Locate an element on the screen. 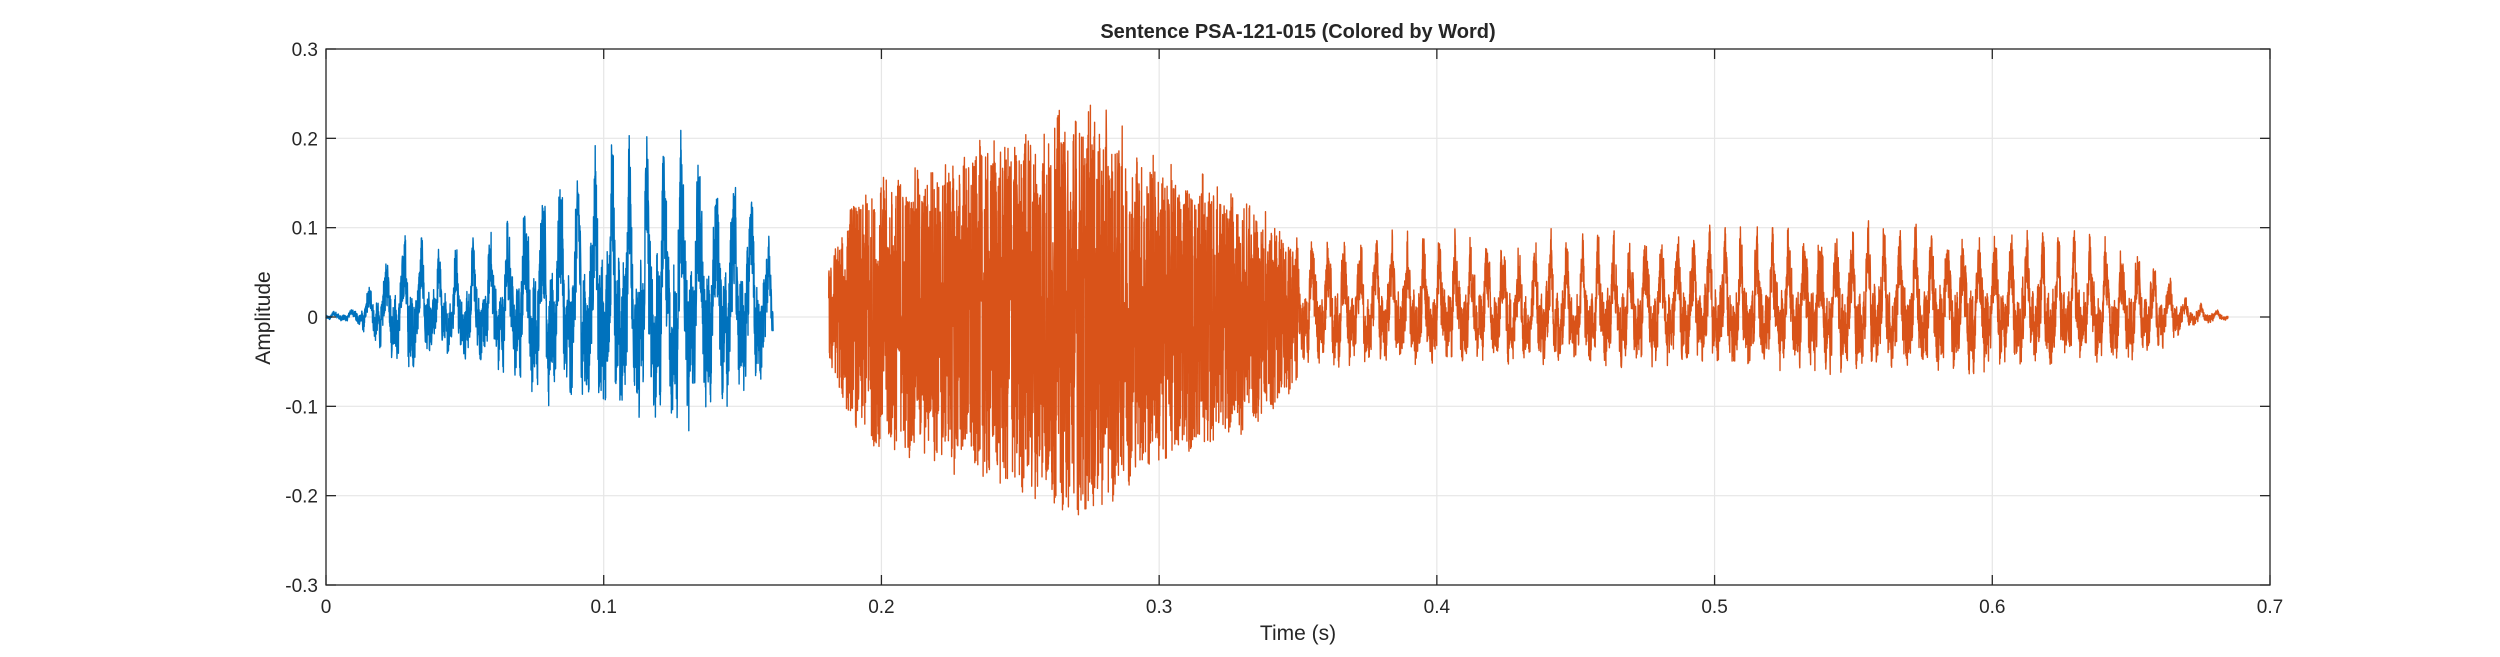 This screenshot has height=657, width=2500. y-tick-label: -0.3 is located at coordinates (301, 586).